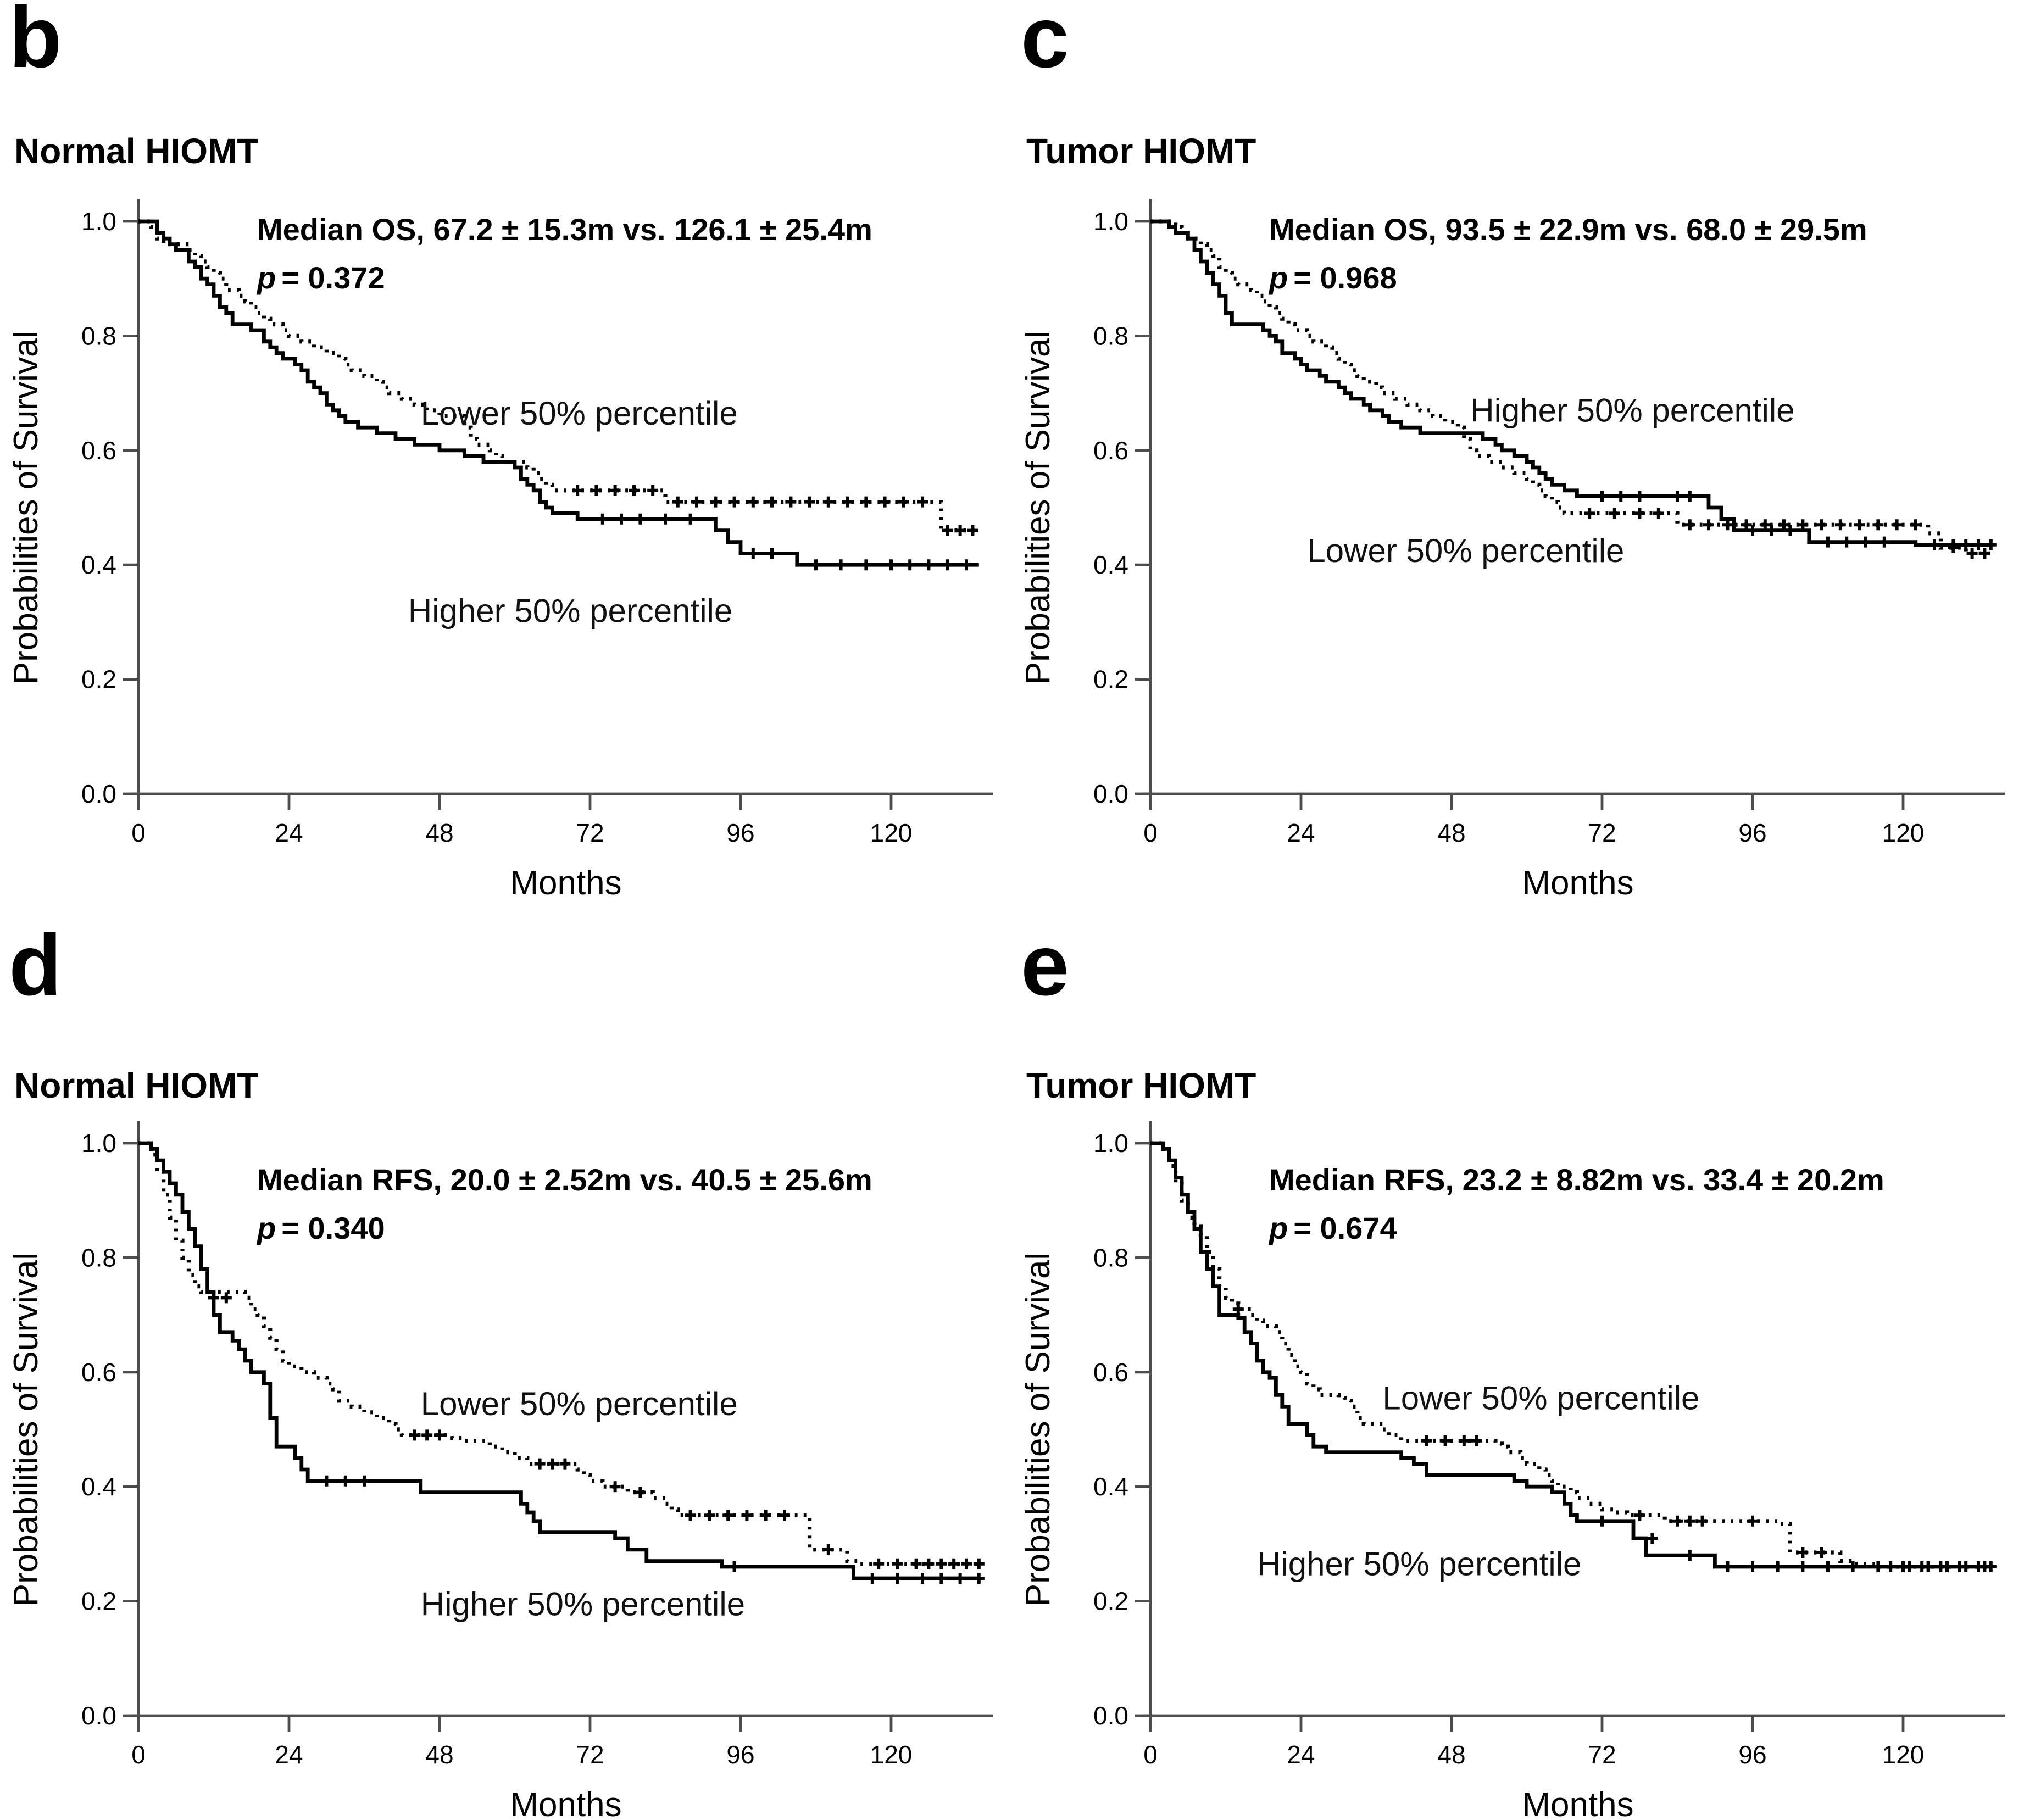  I want to click on y-tick-label: 0.4, so click(98, 565).